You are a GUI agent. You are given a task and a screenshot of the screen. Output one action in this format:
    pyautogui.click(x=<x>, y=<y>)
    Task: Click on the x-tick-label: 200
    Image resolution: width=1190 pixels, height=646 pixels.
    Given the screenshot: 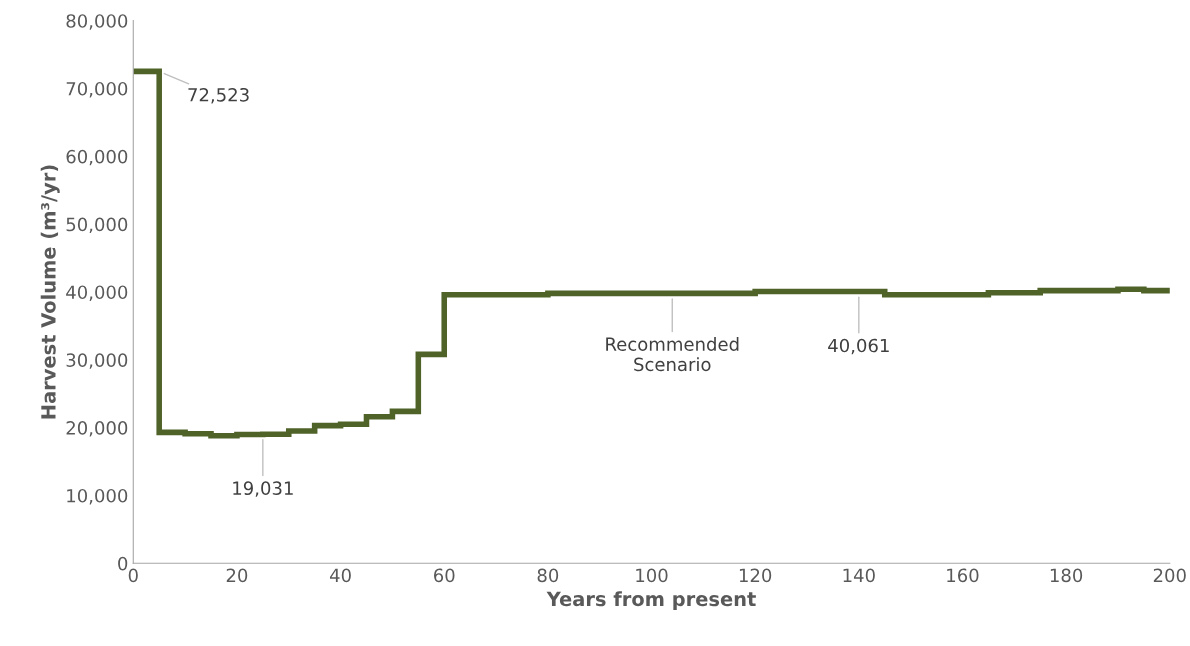 What is the action you would take?
    pyautogui.click(x=1169, y=575)
    